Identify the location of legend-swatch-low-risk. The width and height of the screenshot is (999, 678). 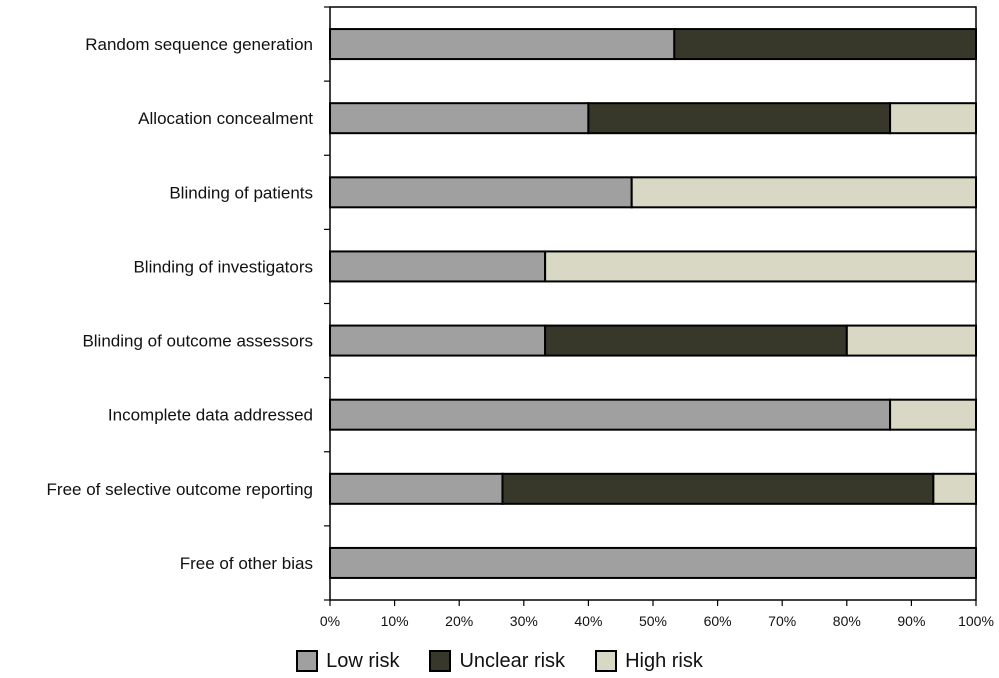
(307, 661).